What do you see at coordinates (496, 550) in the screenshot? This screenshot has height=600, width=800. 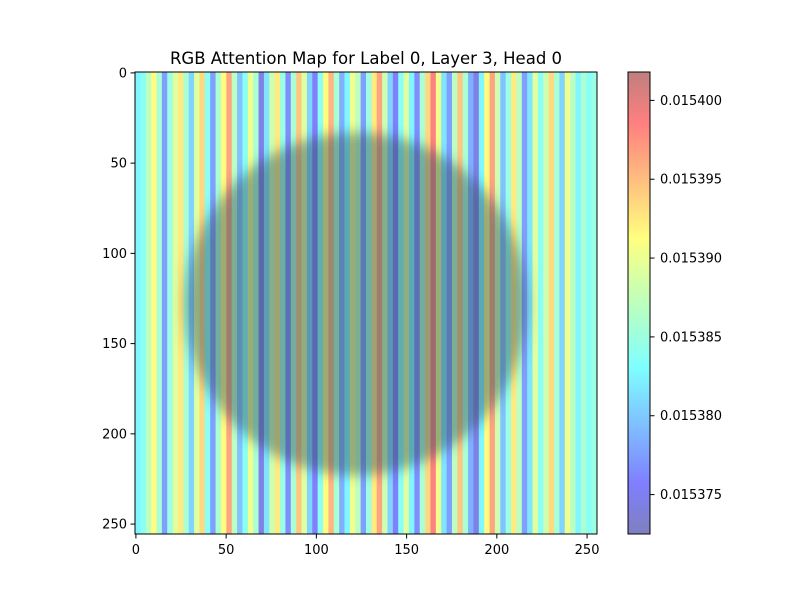 I see `x-tick-label: 200` at bounding box center [496, 550].